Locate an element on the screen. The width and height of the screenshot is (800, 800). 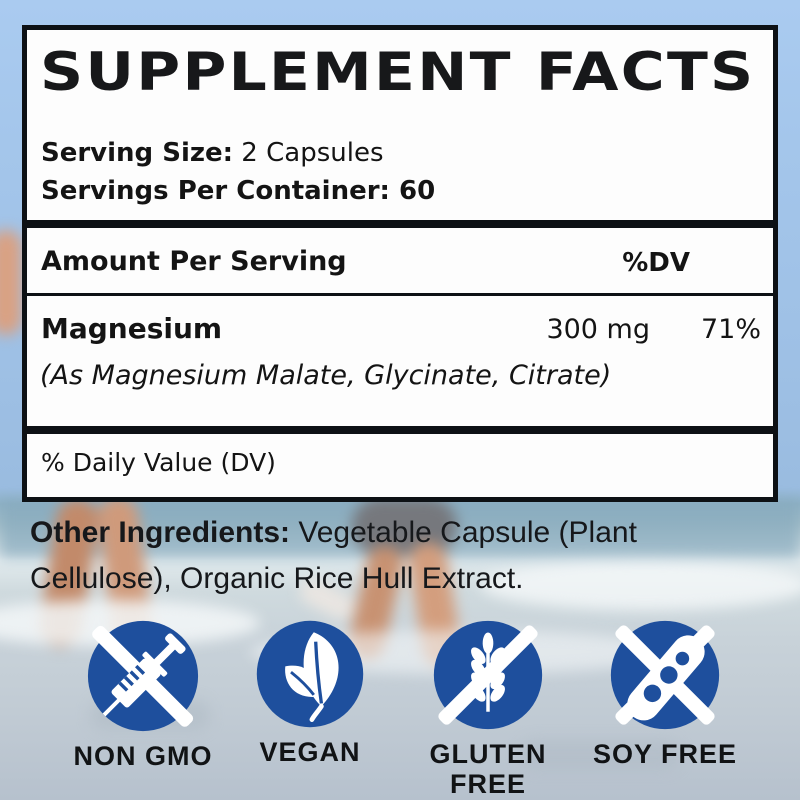
badge-gluten-free: GLUTEN FREE is located at coordinates (488, 708).